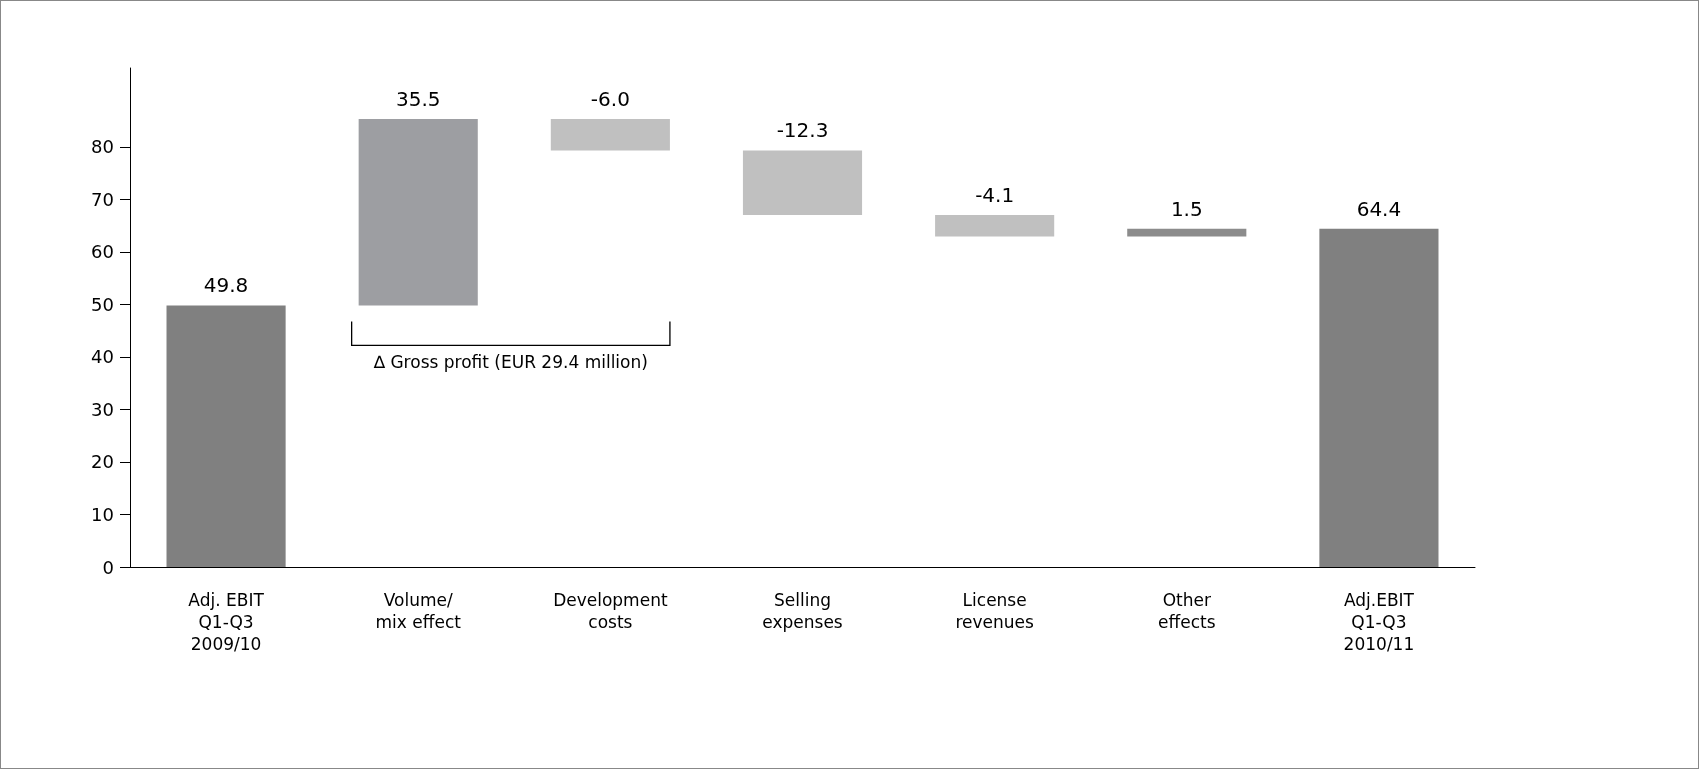 The width and height of the screenshot is (1699, 769). Describe the element at coordinates (102, 304) in the screenshot. I see `y-tick-label: 50` at that location.